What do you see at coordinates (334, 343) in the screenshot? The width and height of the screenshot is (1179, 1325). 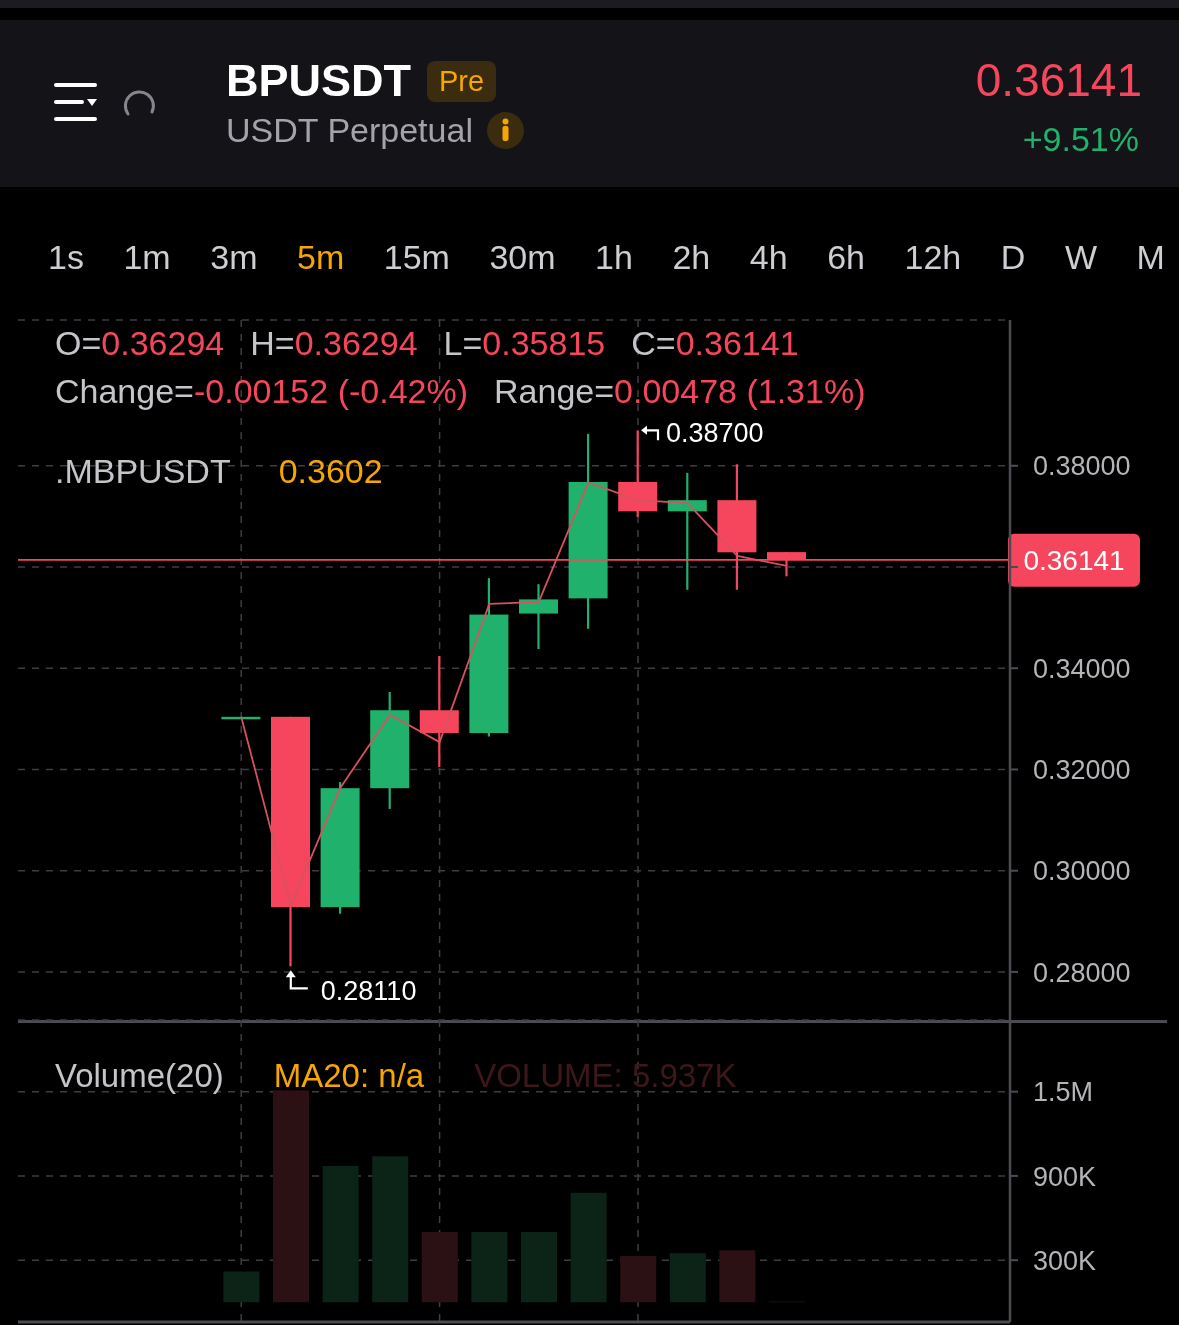 I see `annotation: H=0.36294` at bounding box center [334, 343].